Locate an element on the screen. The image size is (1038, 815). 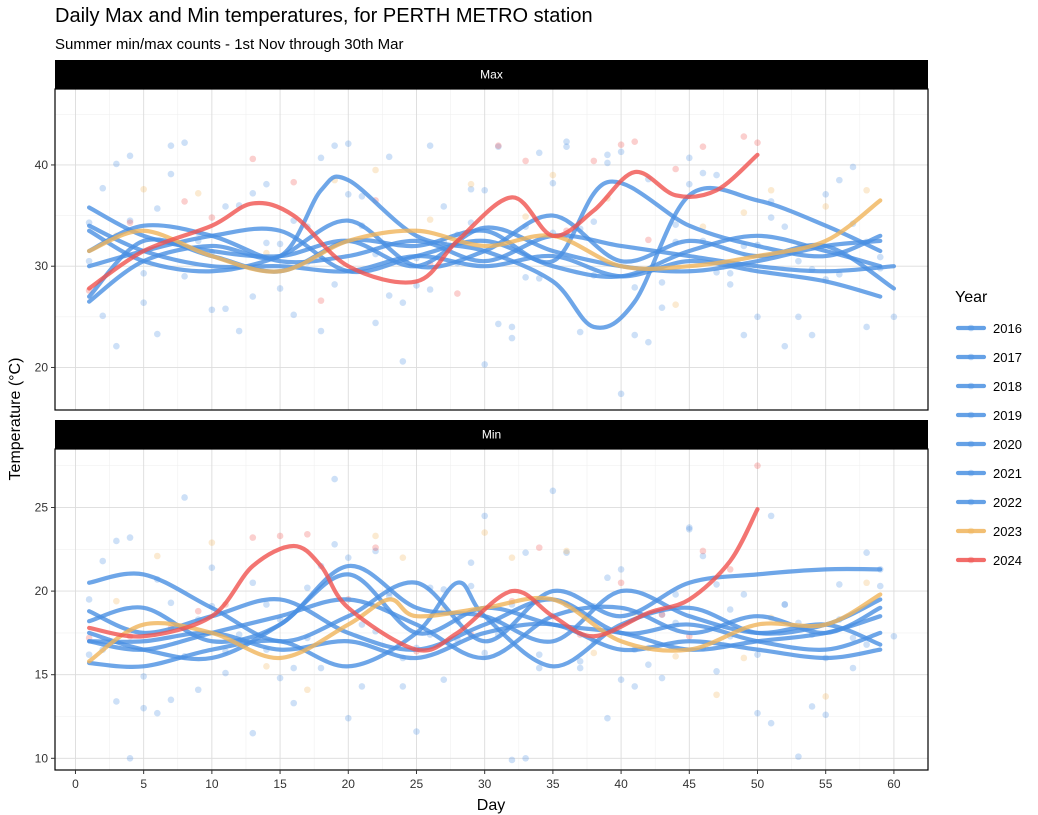
legend-item-2021: 2021 is located at coordinates (988, 473).